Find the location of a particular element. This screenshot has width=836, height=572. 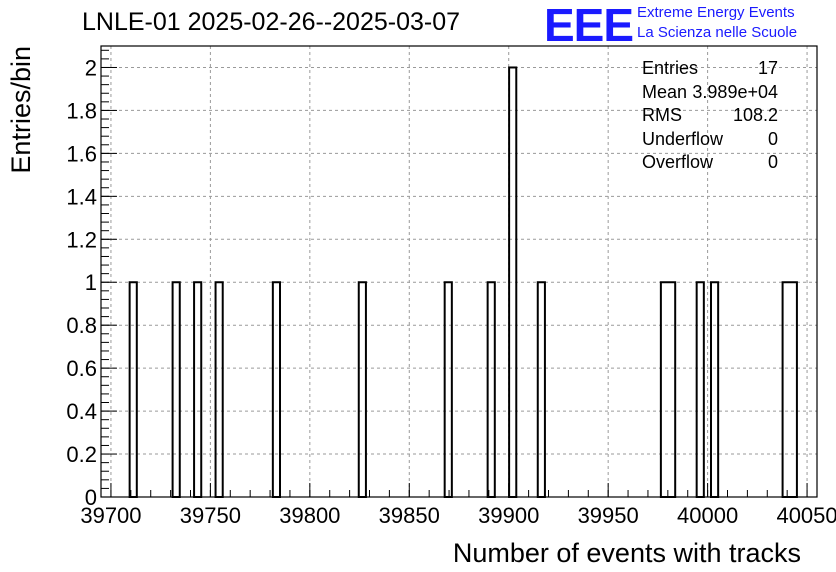

stats-label: Underflow is located at coordinates (683, 138).